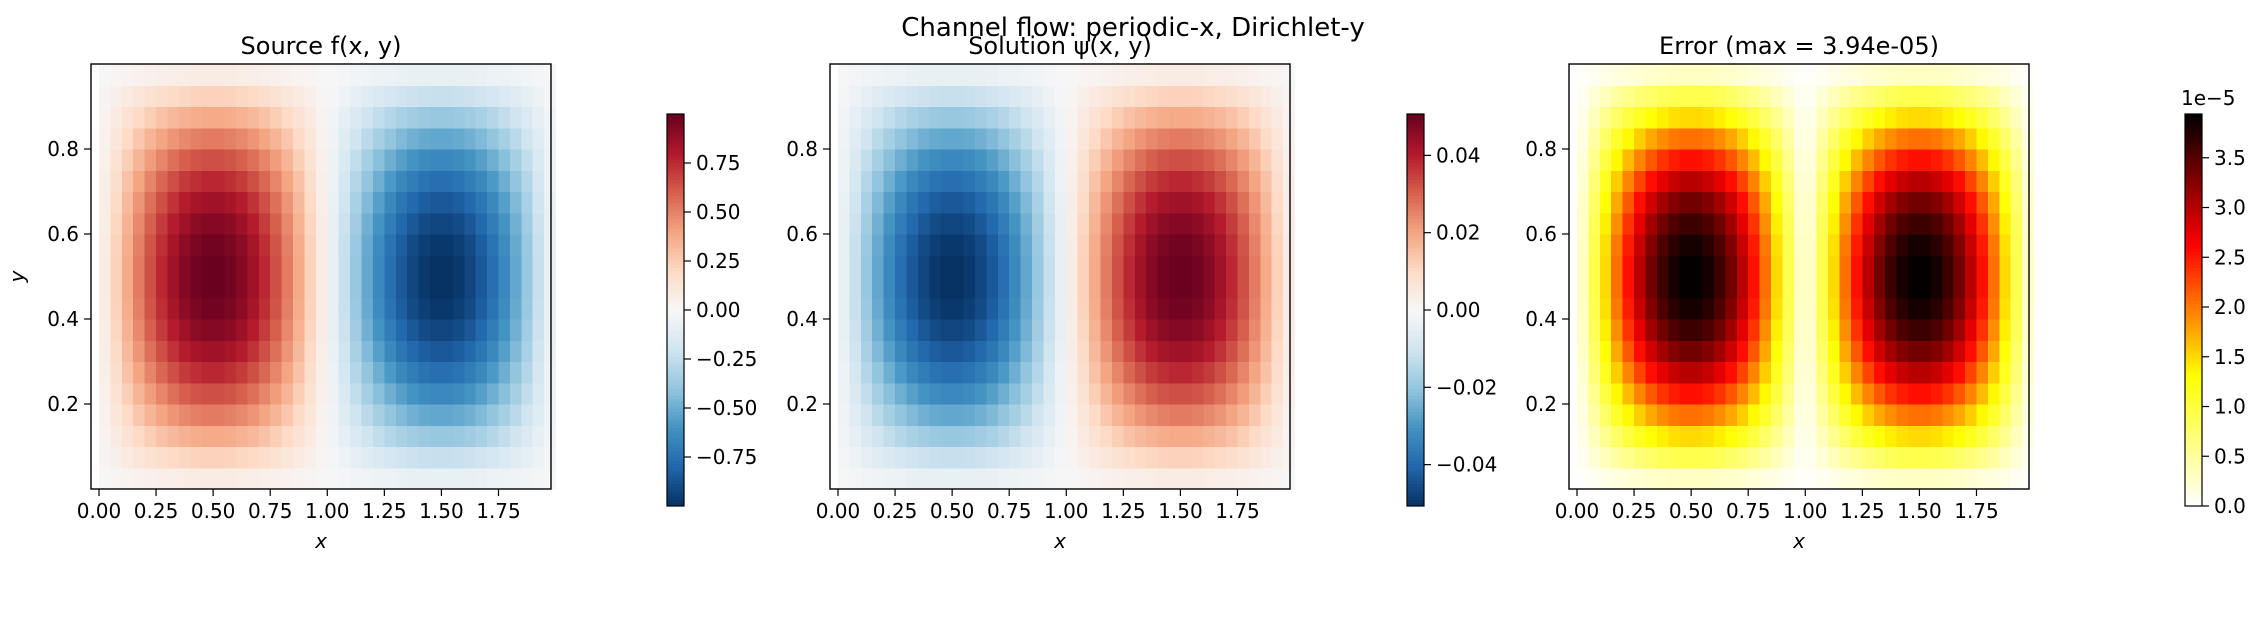 The height and width of the screenshot is (635, 2266). What do you see at coordinates (952, 511) in the screenshot?
I see `x-tick-label: 0.50` at bounding box center [952, 511].